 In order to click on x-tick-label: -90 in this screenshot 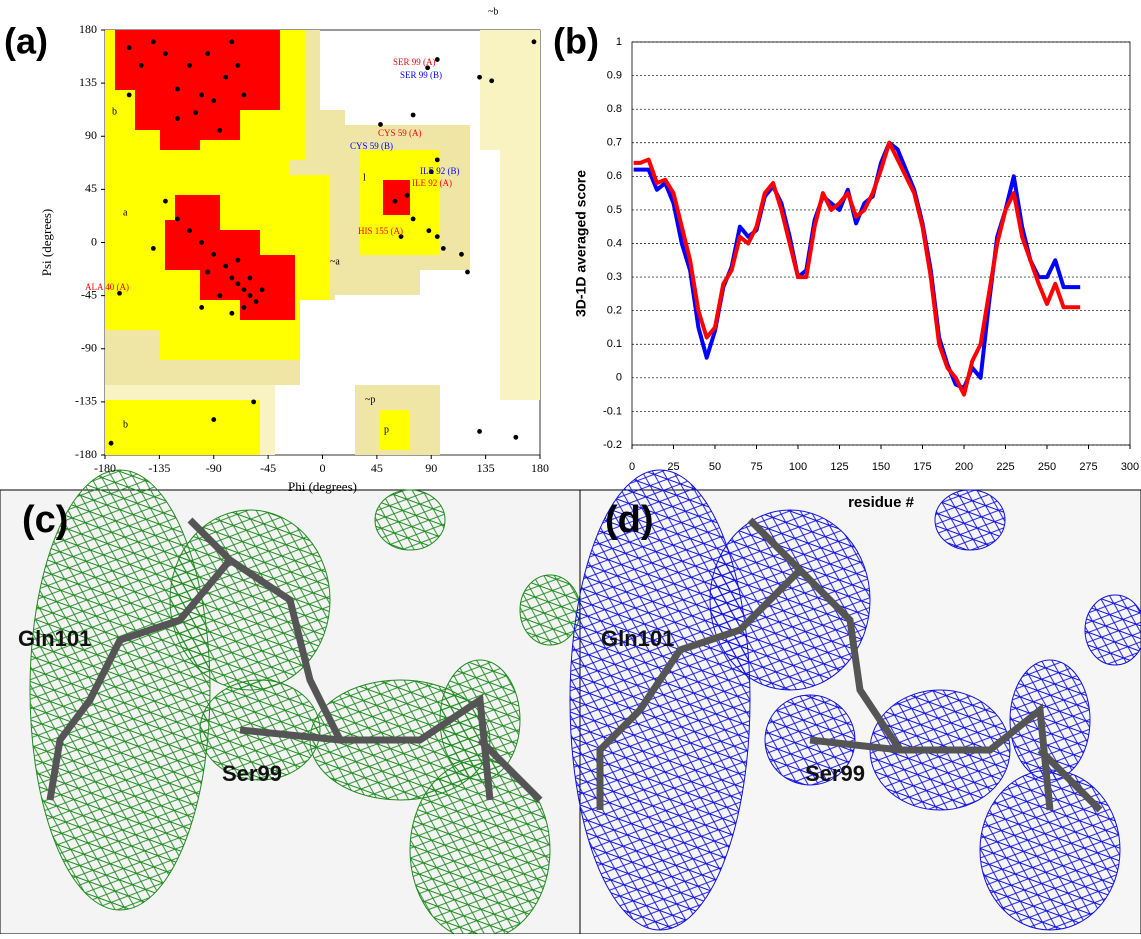, I will do `click(214, 468)`.